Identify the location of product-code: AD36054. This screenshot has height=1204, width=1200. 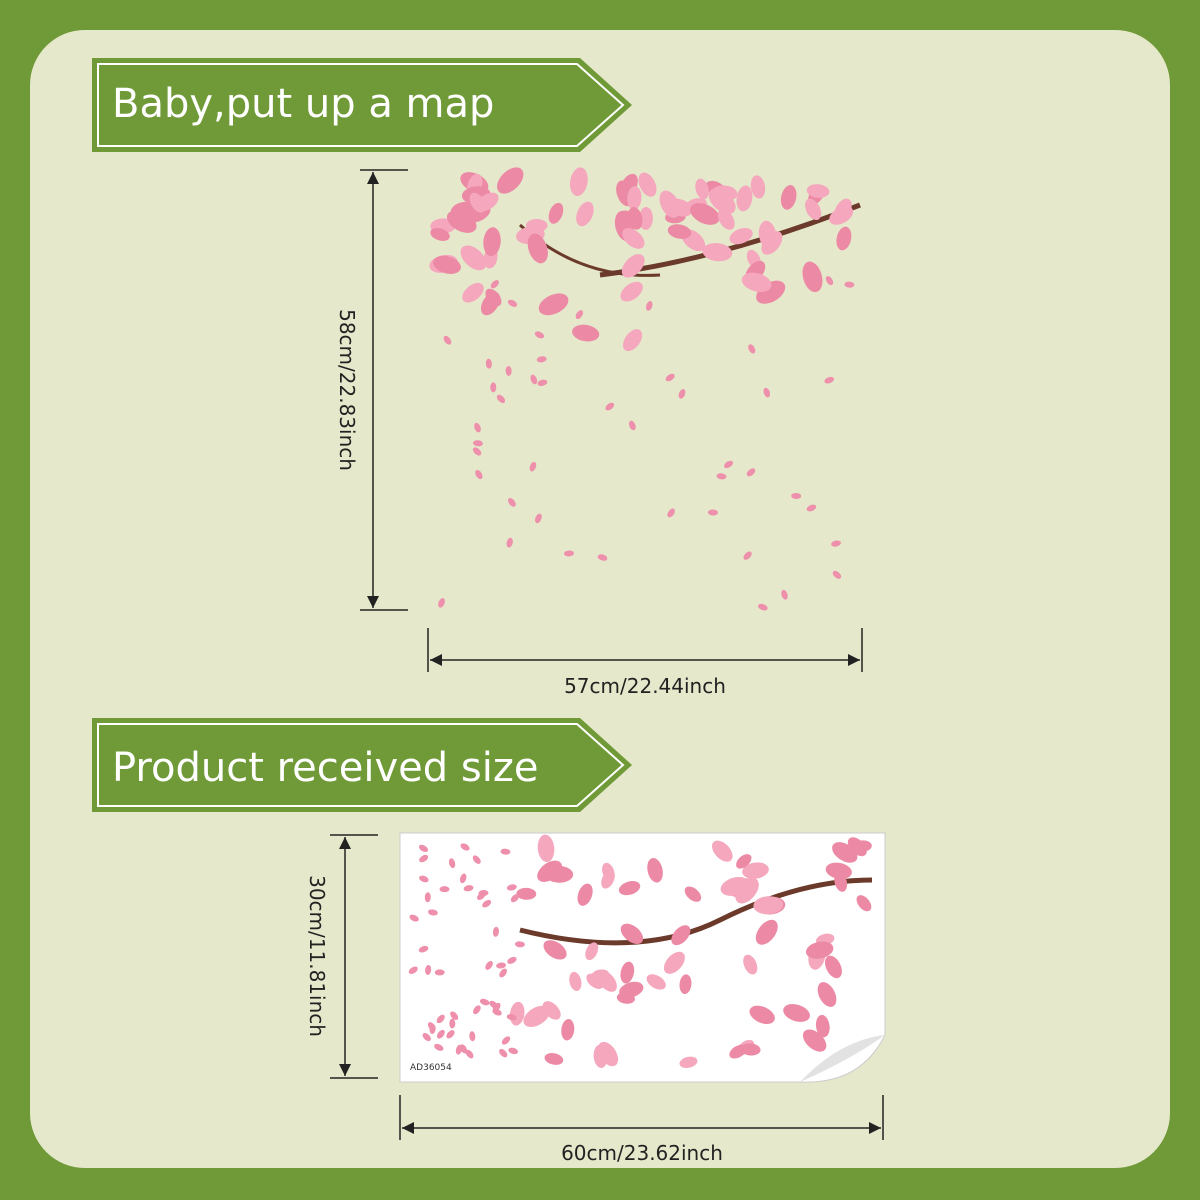
(431, 1068).